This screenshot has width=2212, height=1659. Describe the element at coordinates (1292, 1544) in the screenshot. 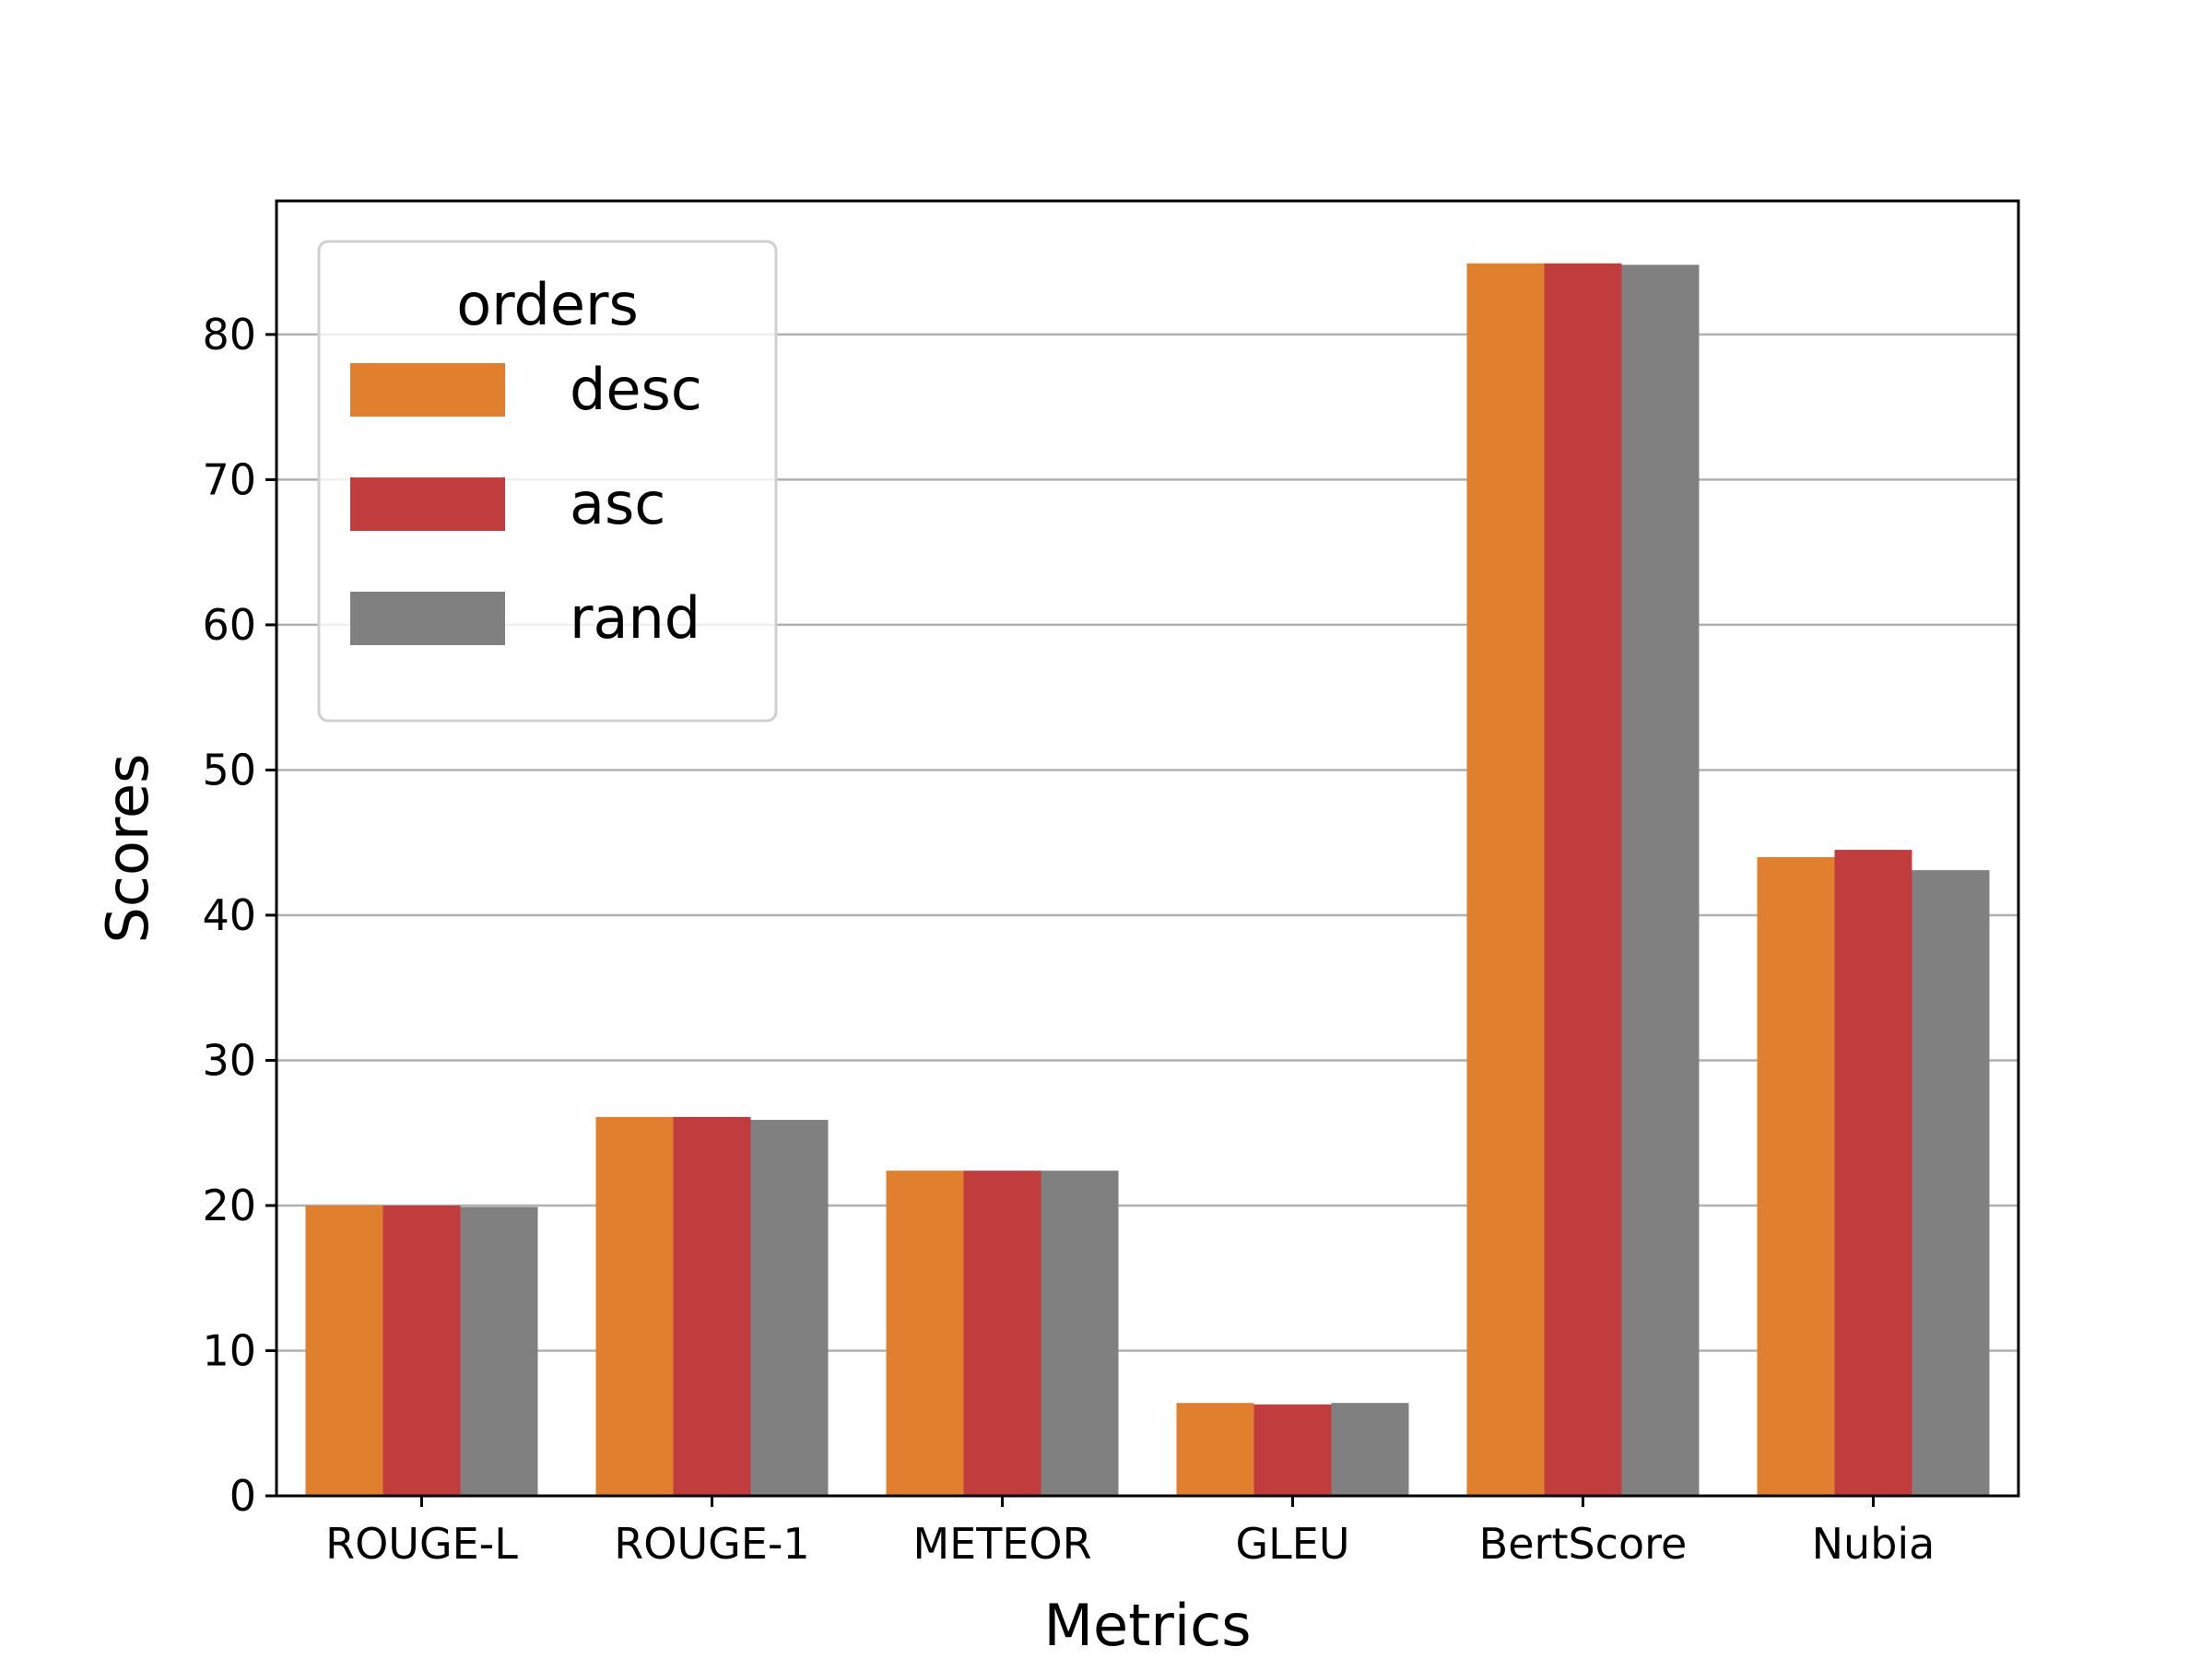

I see `x-tick-label: GLEU` at that location.